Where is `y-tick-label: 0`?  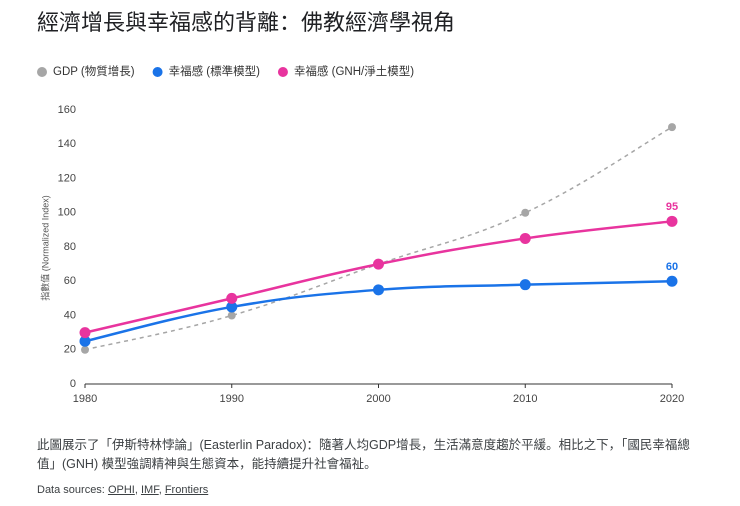 y-tick-label: 0 is located at coordinates (73, 384).